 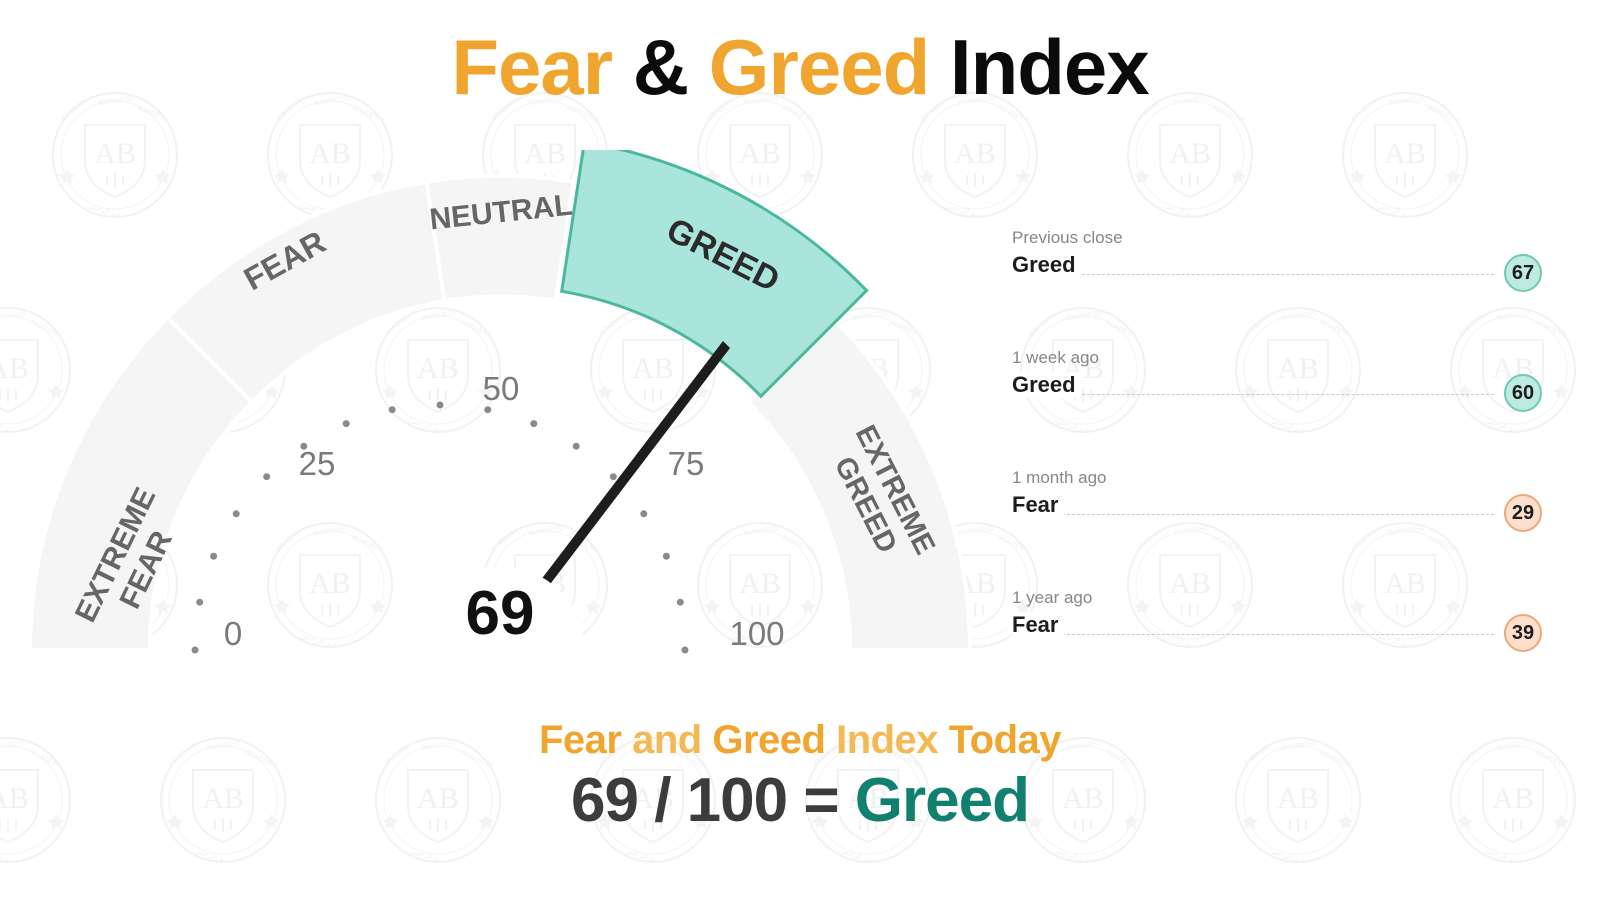 What do you see at coordinates (667, 740) in the screenshot?
I see `footer-word-and: and` at bounding box center [667, 740].